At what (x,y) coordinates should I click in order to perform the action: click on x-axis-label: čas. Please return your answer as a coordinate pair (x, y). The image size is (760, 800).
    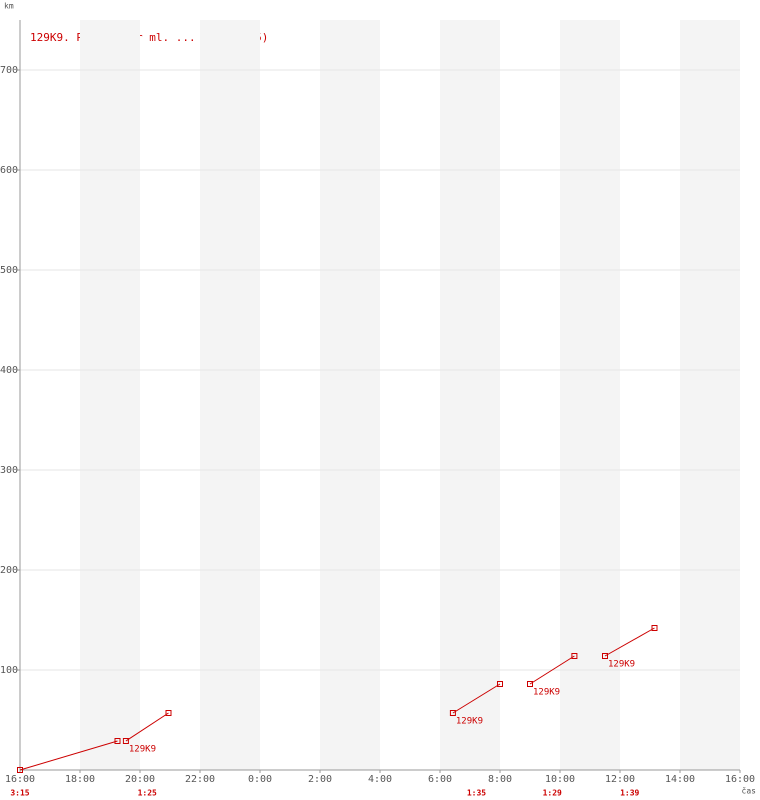
    Looking at the image, I should click on (749, 791).